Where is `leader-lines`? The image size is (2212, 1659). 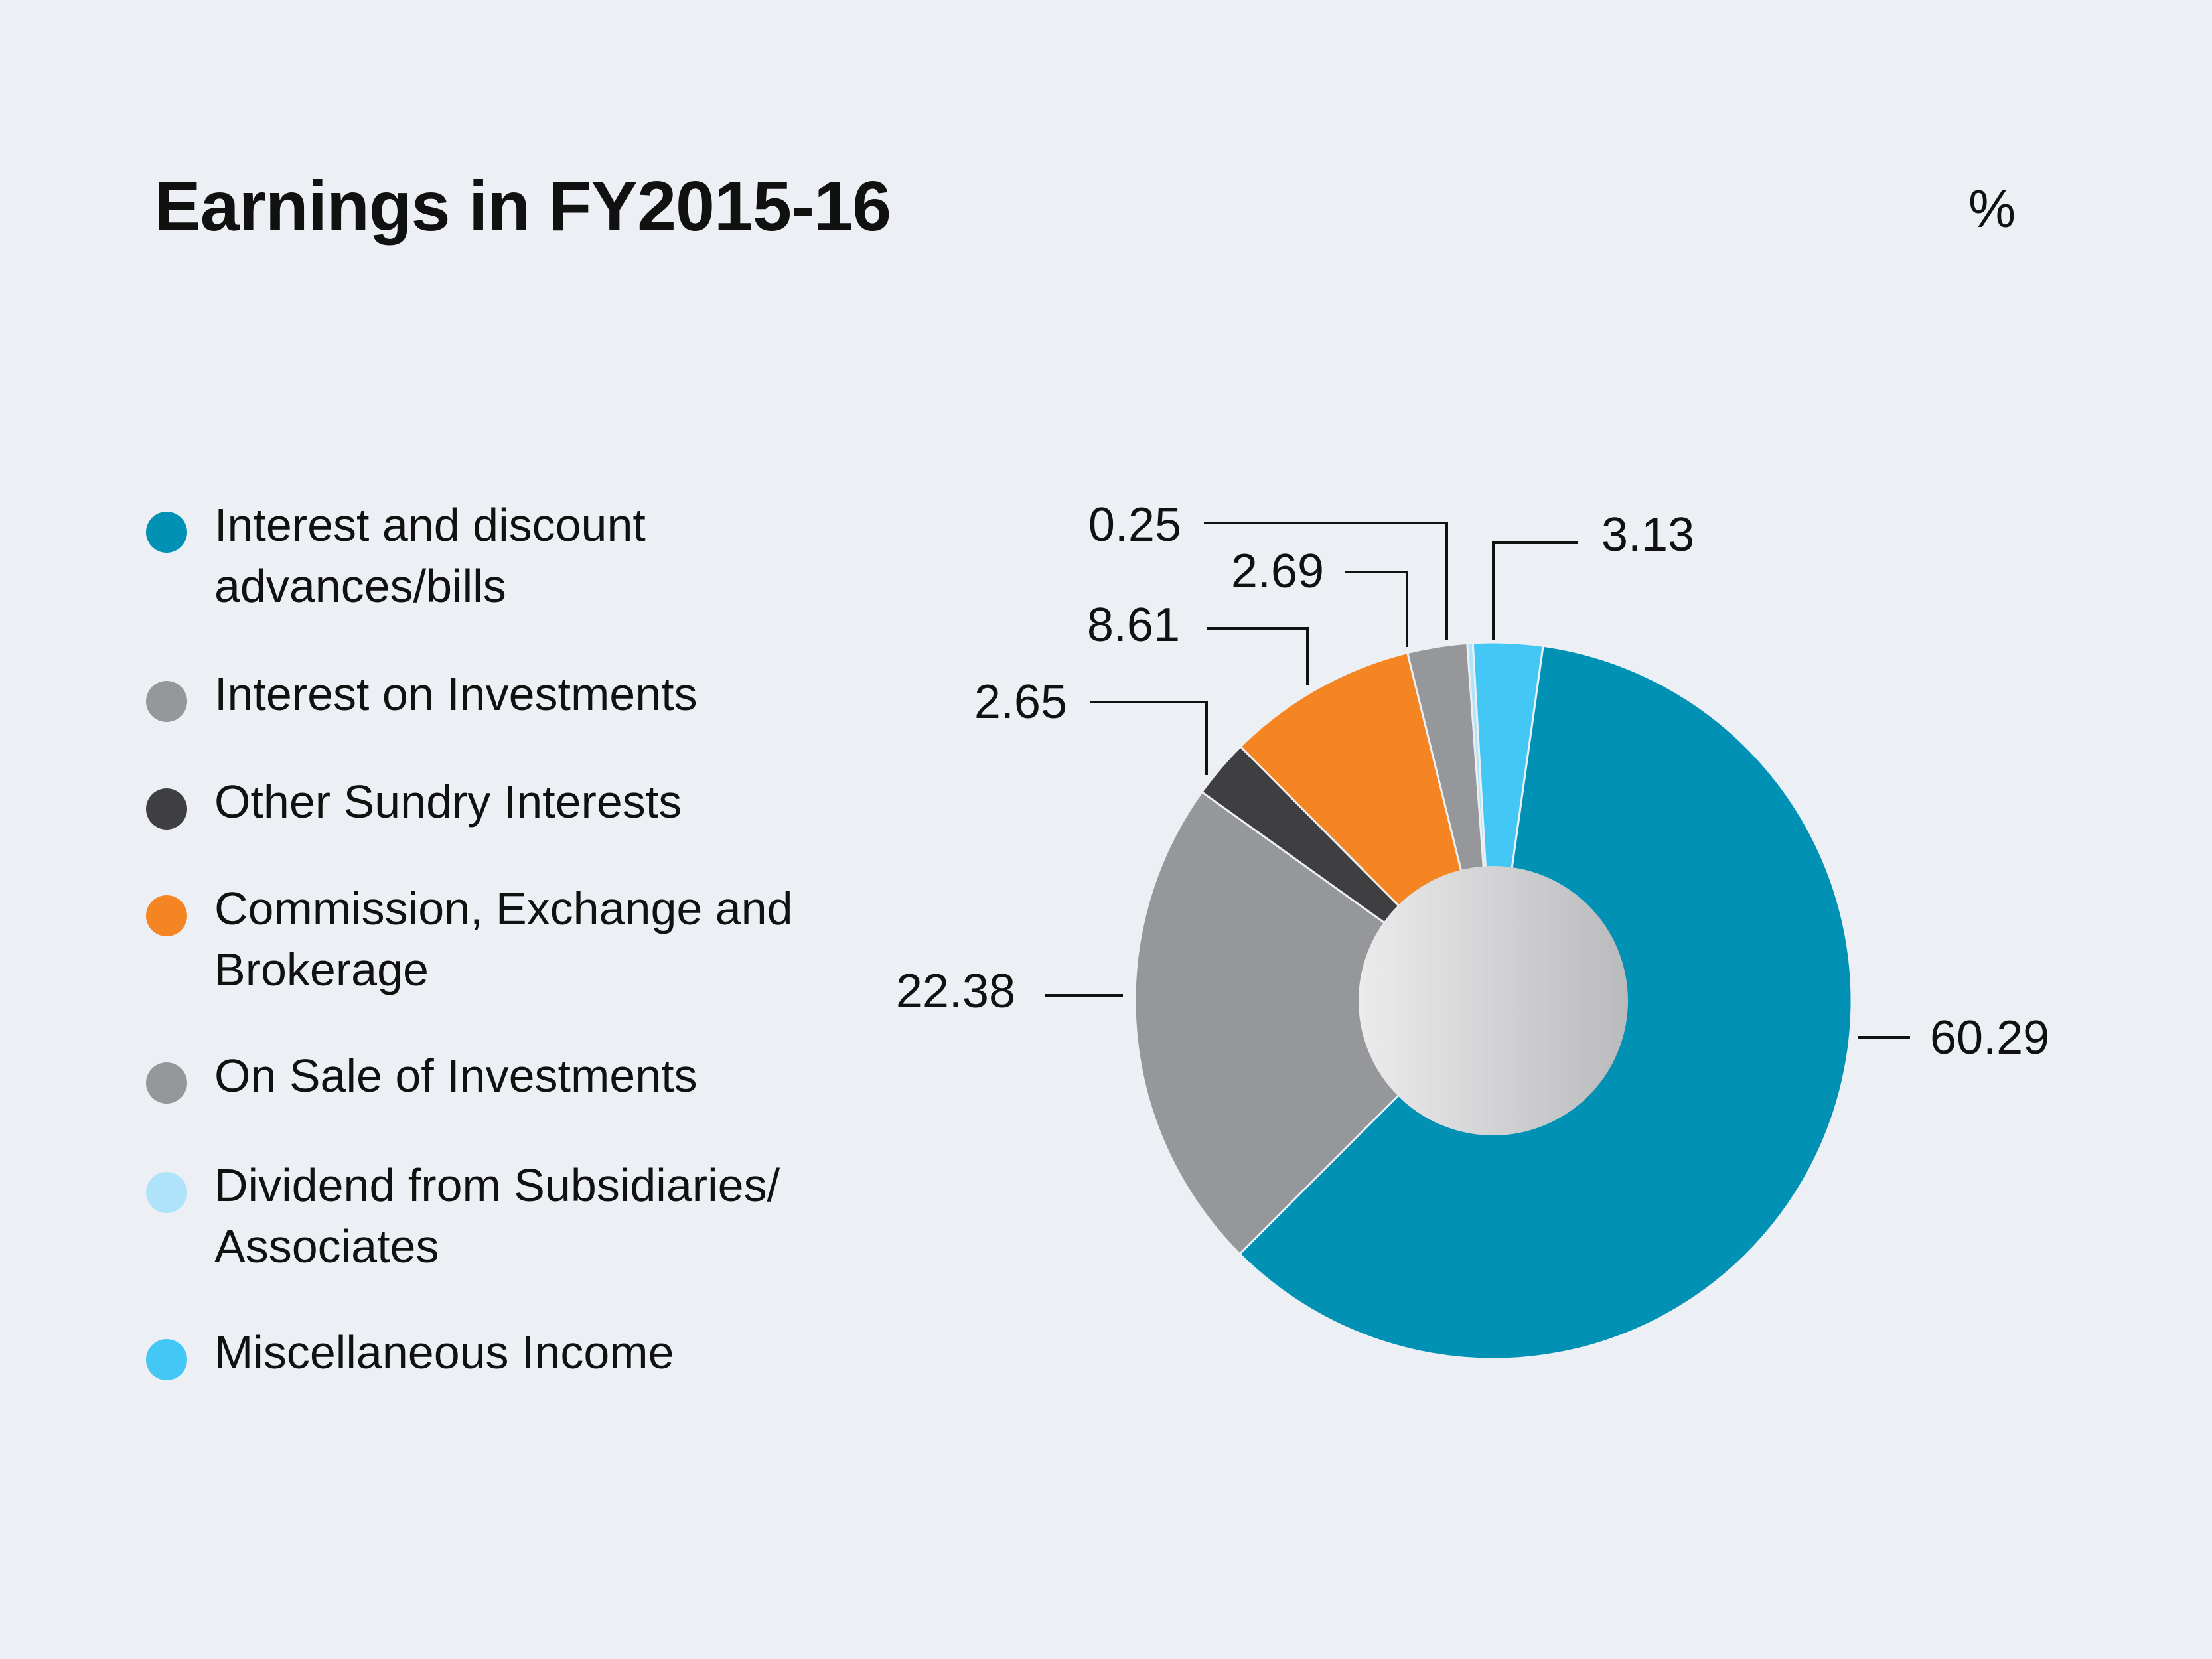
leader-lines is located at coordinates (1478, 780).